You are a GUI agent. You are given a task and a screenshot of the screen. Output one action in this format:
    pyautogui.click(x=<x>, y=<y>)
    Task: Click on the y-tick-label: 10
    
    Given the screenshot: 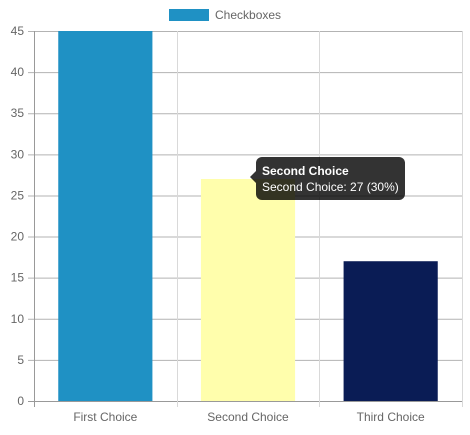 What is the action you would take?
    pyautogui.click(x=18, y=319)
    